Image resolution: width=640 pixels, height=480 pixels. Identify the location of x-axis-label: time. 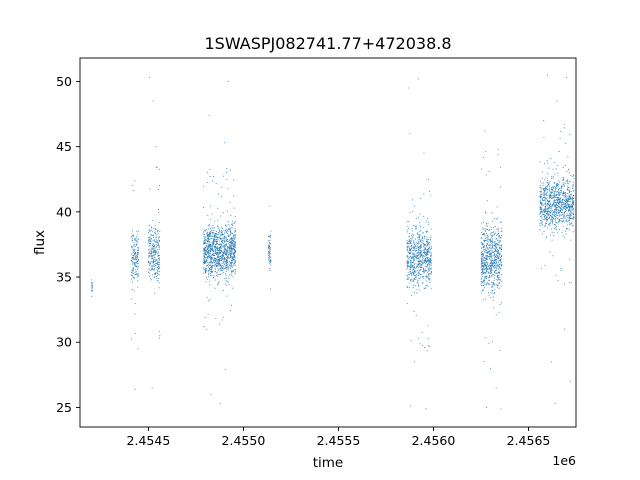
(328, 463).